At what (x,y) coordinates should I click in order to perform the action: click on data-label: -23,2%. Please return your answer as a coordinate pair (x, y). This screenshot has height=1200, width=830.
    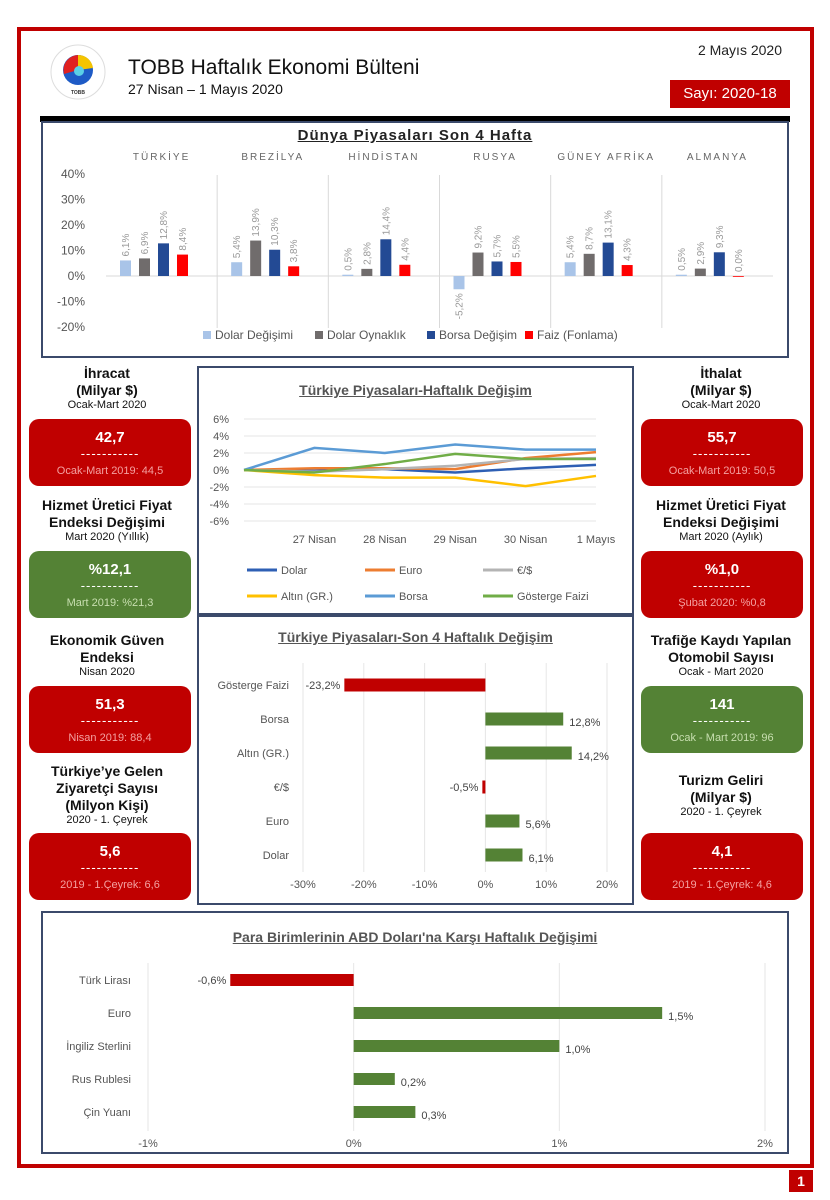
    Looking at the image, I should click on (322, 686).